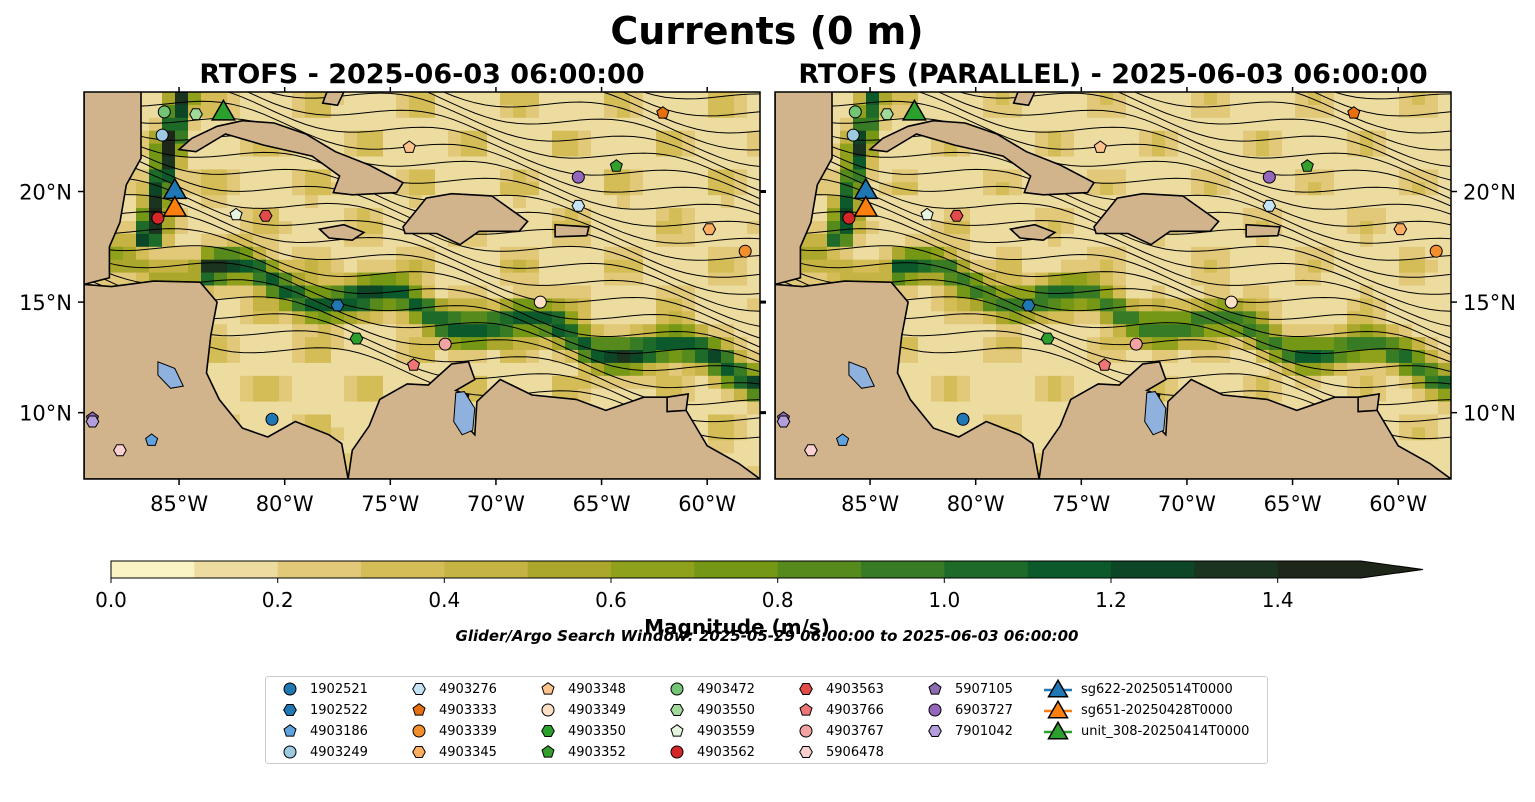  I want to click on legend-label: 4903249, so click(339, 752).